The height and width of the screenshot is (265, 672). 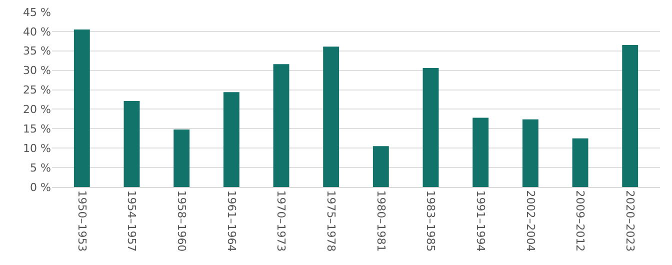 What do you see at coordinates (37, 109) in the screenshot?
I see `y-tick-label: 20 %` at bounding box center [37, 109].